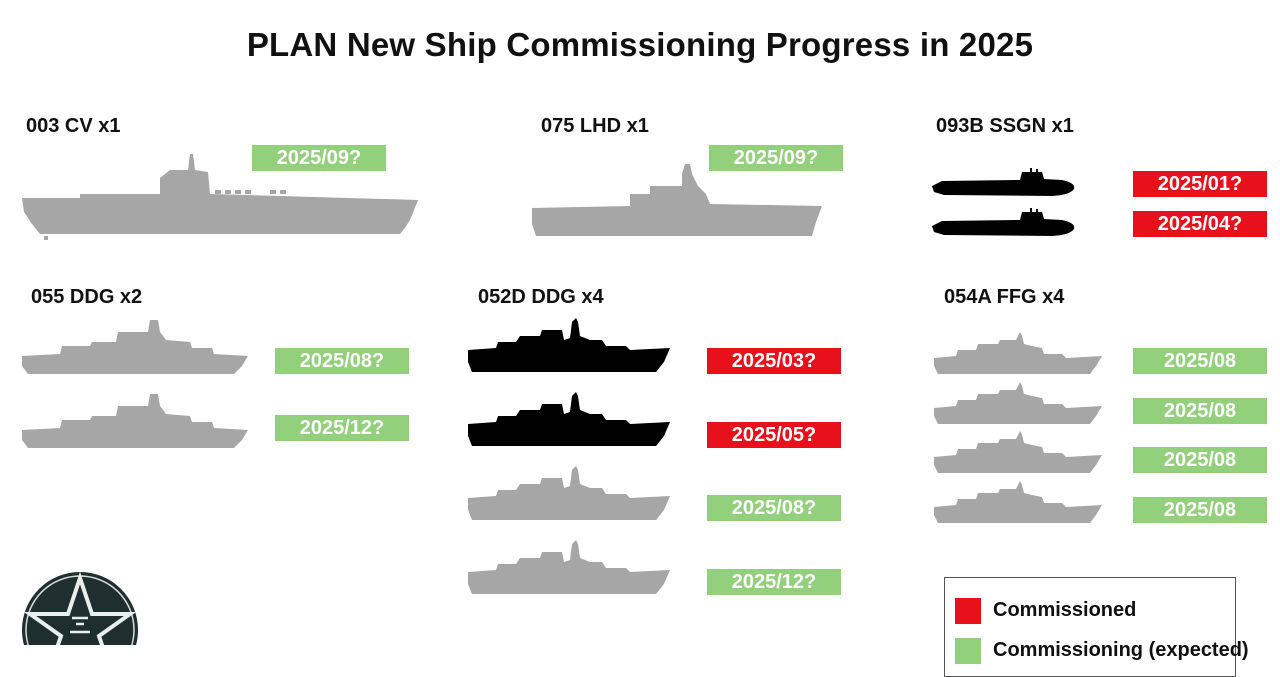 Image resolution: width=1280 pixels, height=677 pixels. Describe the element at coordinates (1065, 610) in the screenshot. I see `legend-label-commissioned: Commissioned` at that location.